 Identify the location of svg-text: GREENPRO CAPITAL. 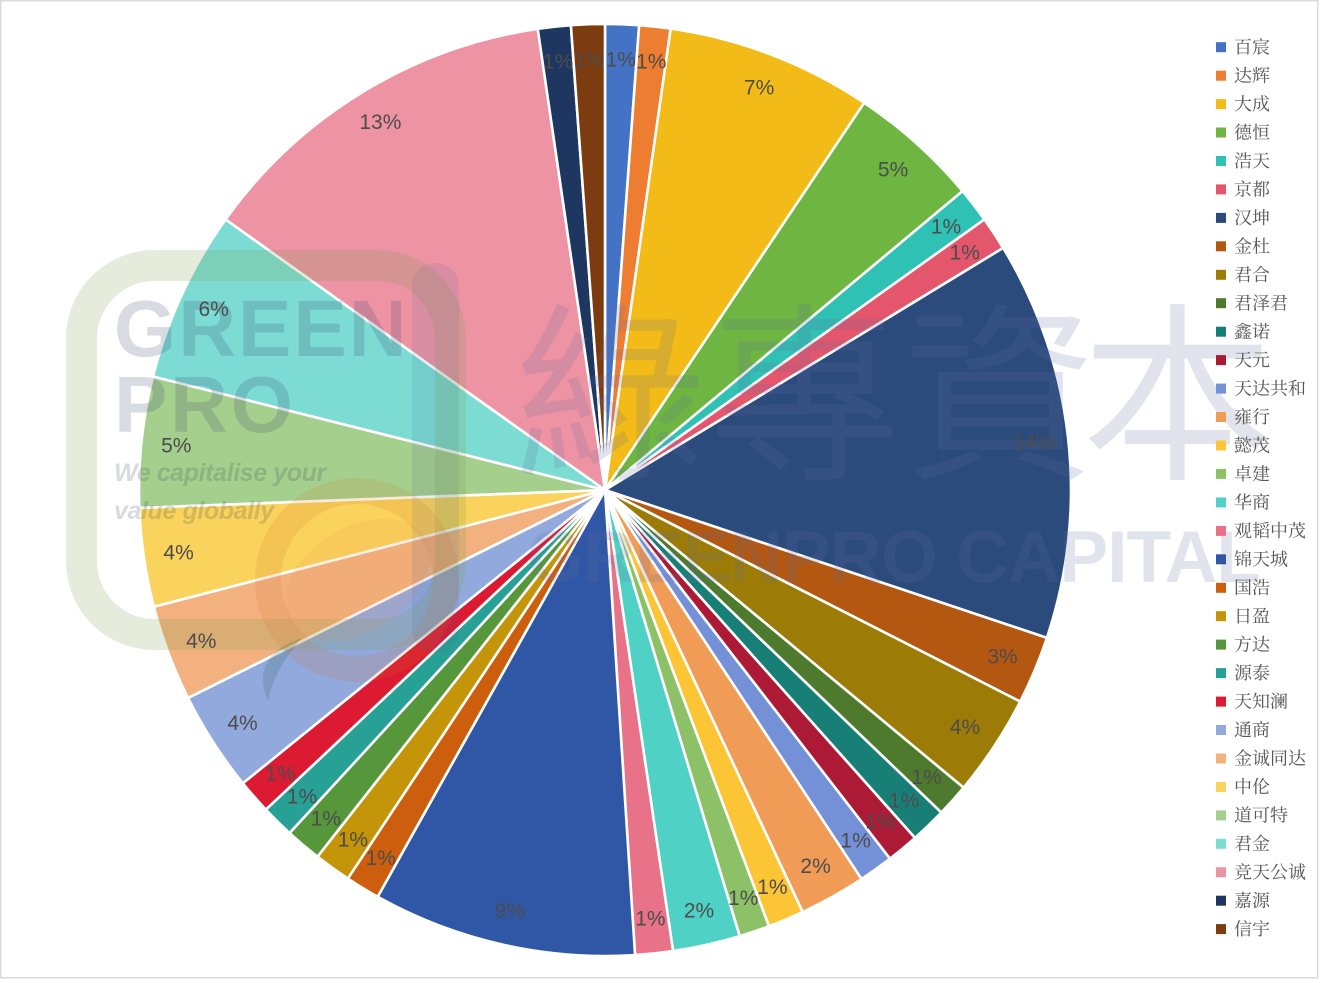
(893, 557).